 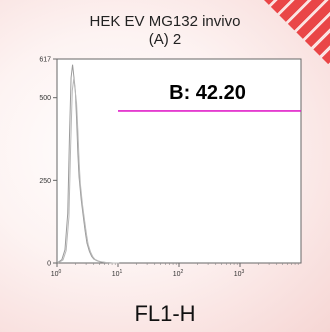 I want to click on y-axis: 0 250 500 617, so click(x=48, y=162).